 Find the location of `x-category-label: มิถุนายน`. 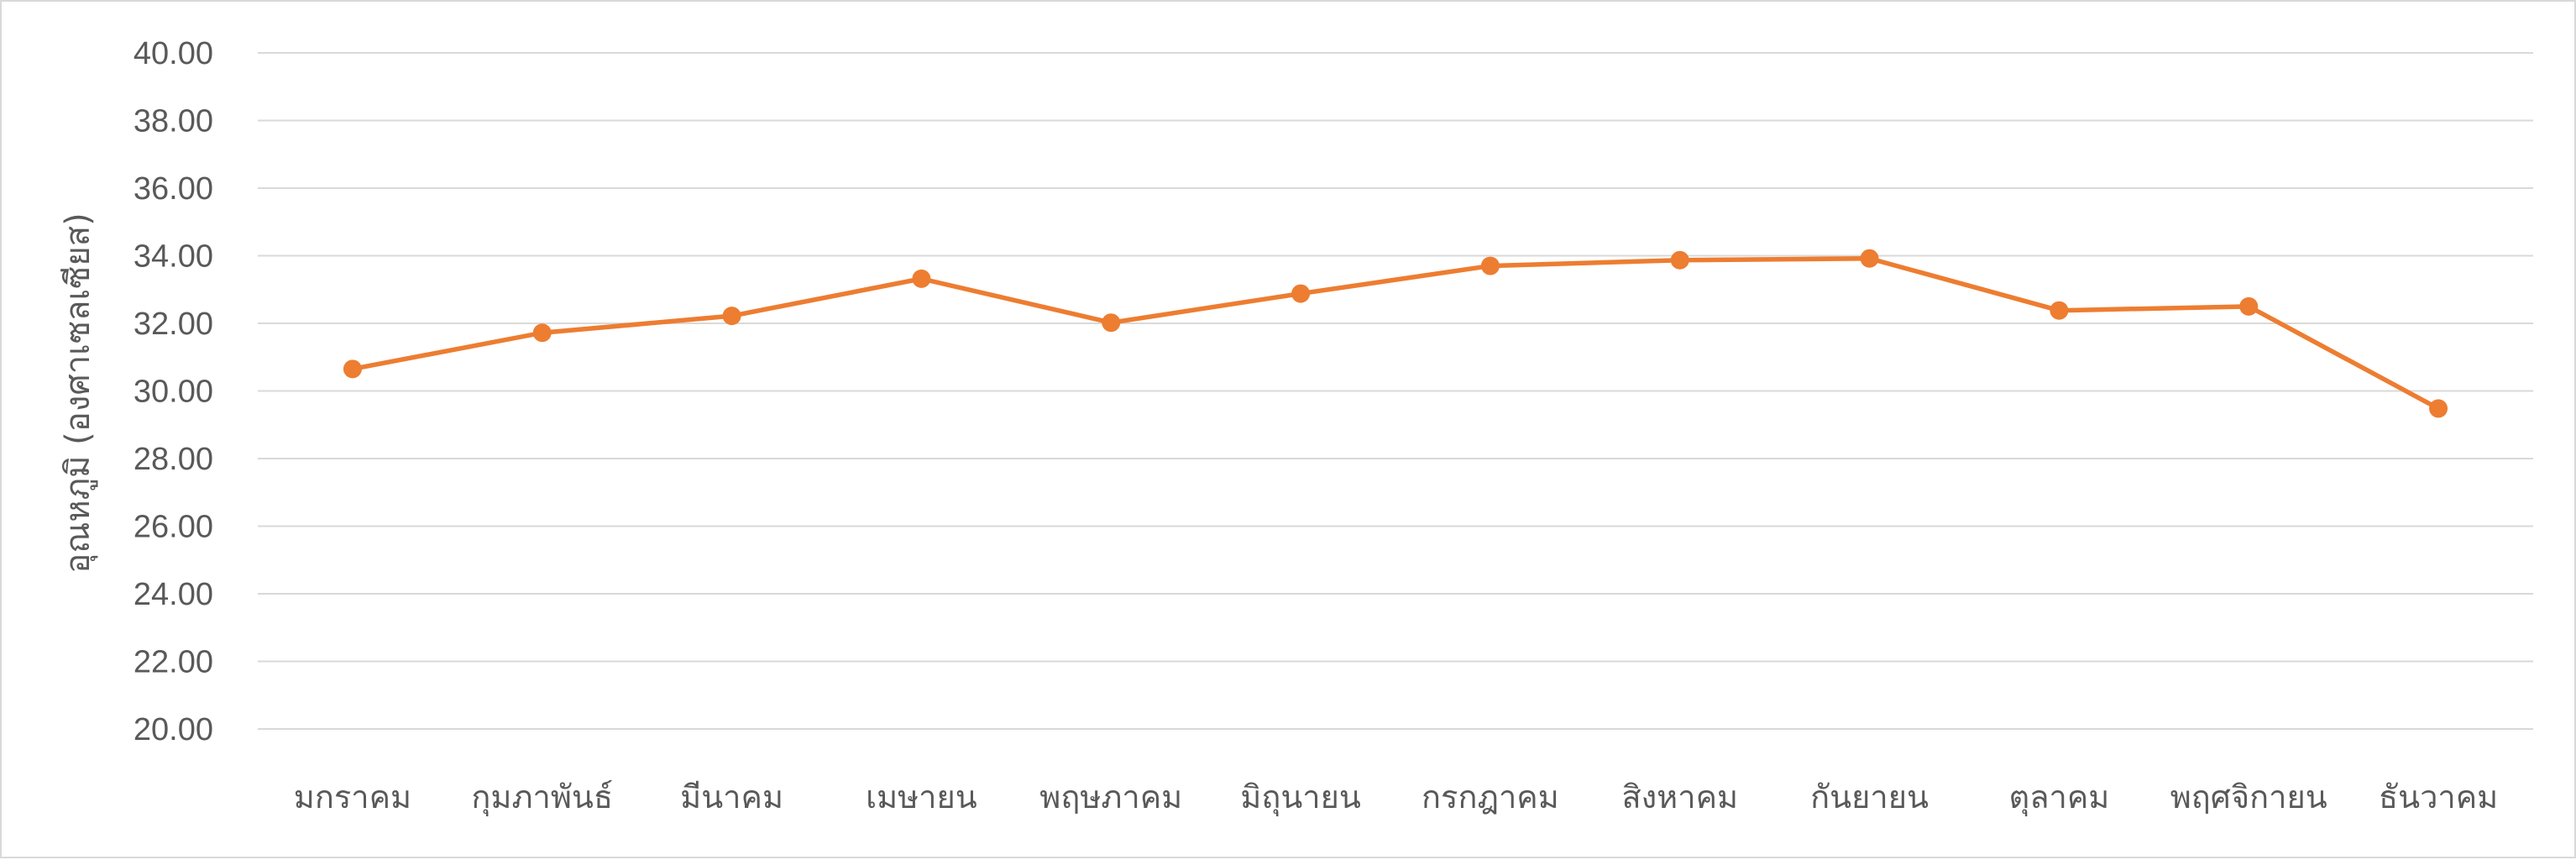

x-category-label: มิถุนายน is located at coordinates (1301, 797).